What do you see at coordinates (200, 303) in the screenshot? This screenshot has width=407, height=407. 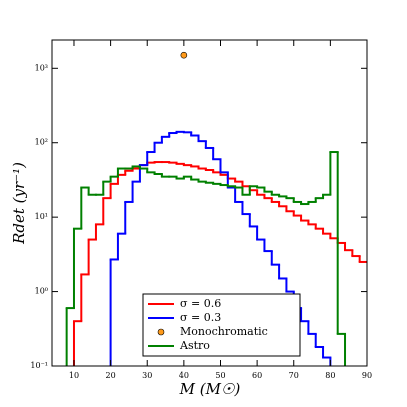 I see `legend-label: σ = 0.6` at bounding box center [200, 303].